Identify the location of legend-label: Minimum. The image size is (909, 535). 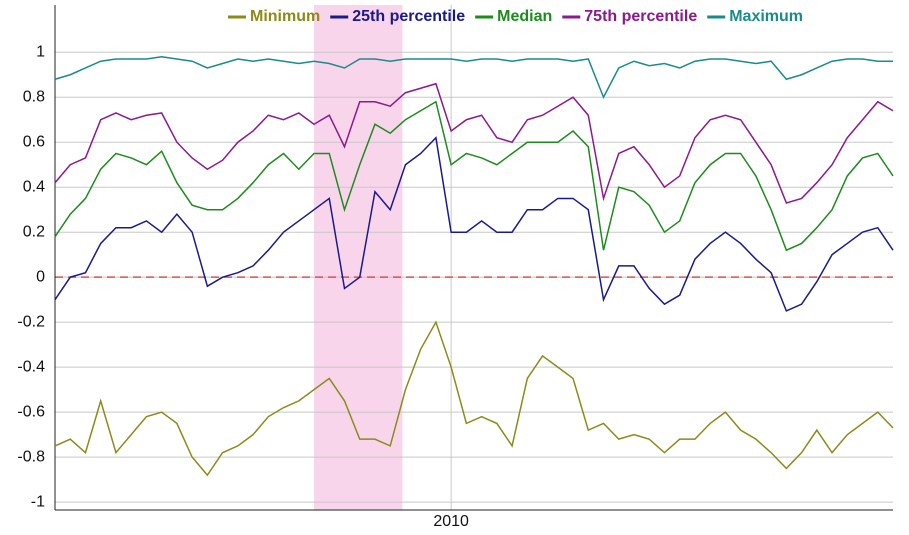
(285, 16).